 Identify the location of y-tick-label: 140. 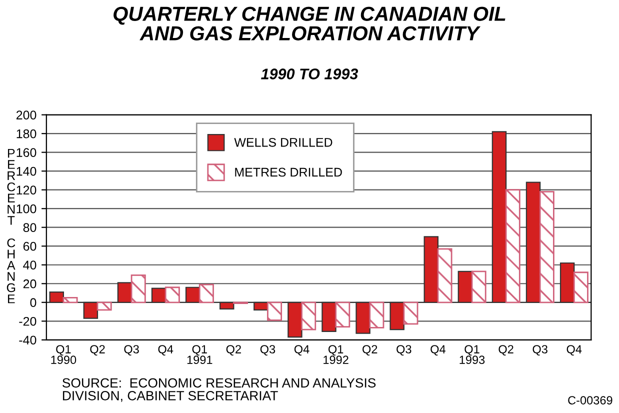
(26, 171).